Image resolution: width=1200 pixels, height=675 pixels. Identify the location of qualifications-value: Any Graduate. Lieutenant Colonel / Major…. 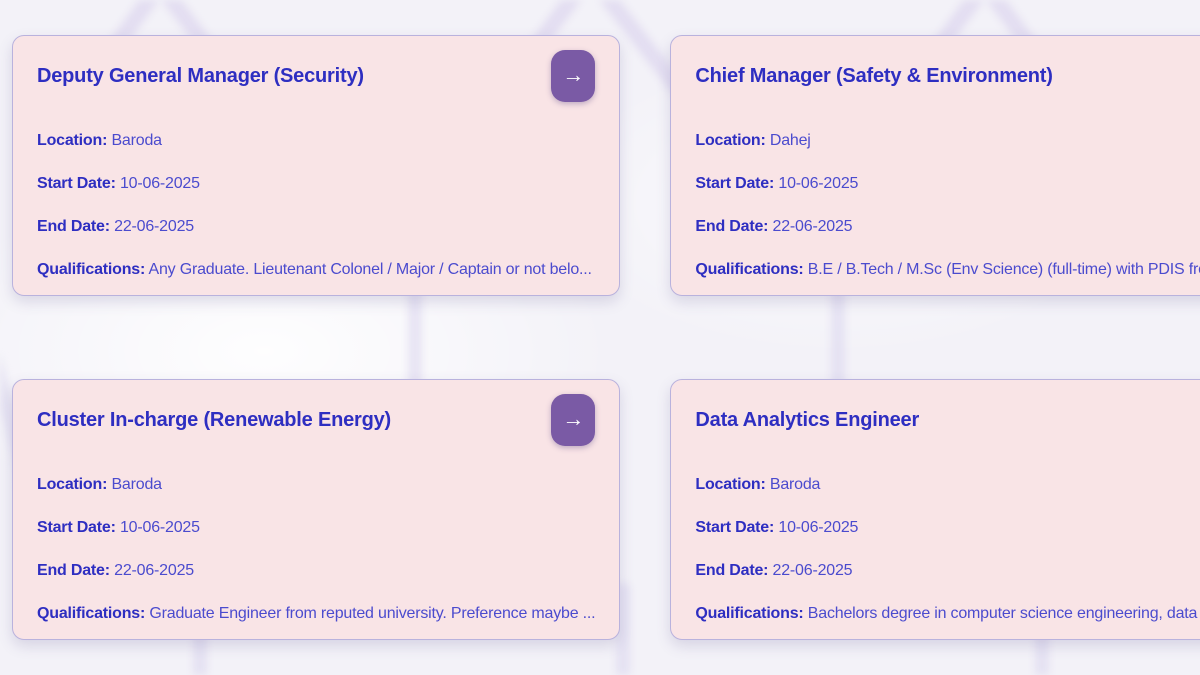
(370, 269).